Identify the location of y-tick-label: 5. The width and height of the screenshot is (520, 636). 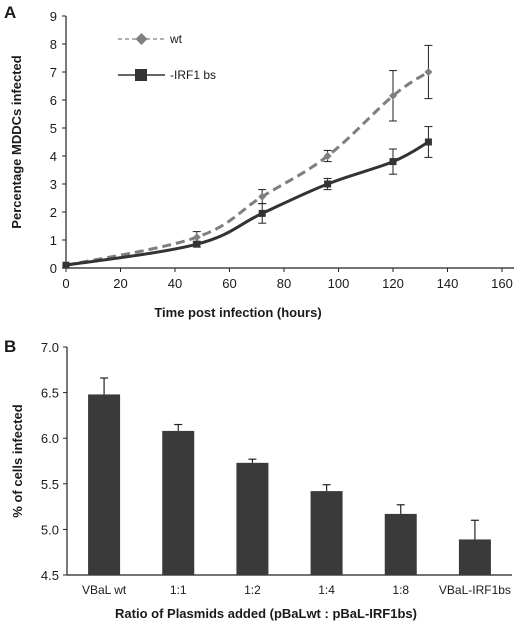
(53, 128).